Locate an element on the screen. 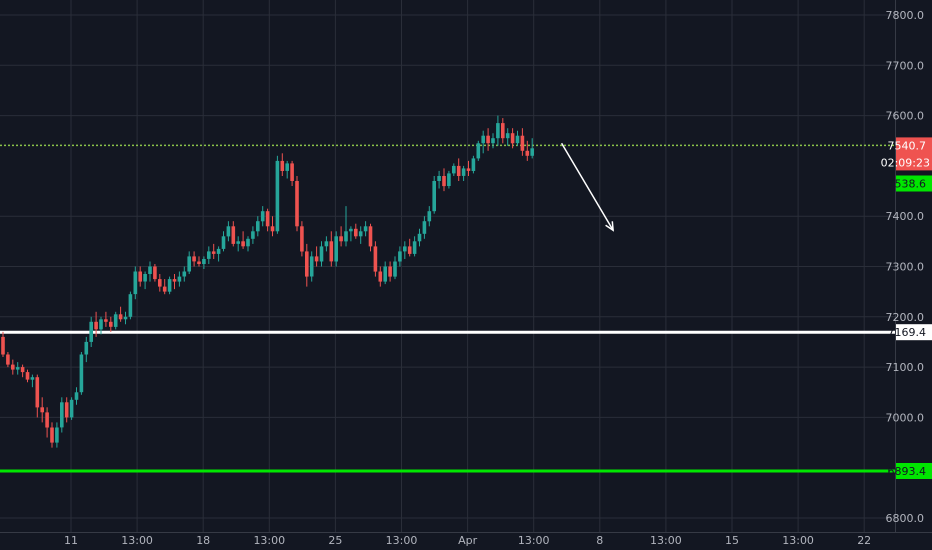 This screenshot has width=932, height=550. price-axis-panel is located at coordinates (913, 266).